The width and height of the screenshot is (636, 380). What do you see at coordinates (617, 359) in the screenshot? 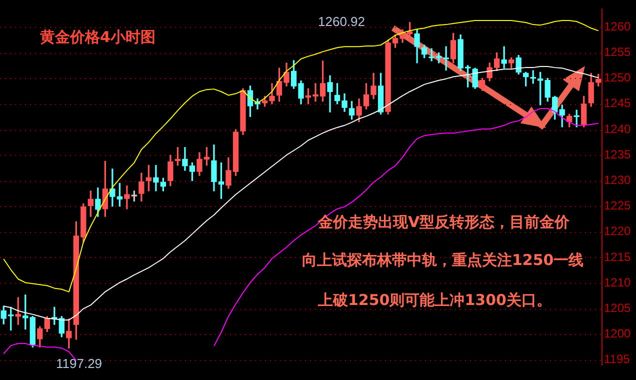
I see `y-tick-label: 1195` at bounding box center [617, 359].